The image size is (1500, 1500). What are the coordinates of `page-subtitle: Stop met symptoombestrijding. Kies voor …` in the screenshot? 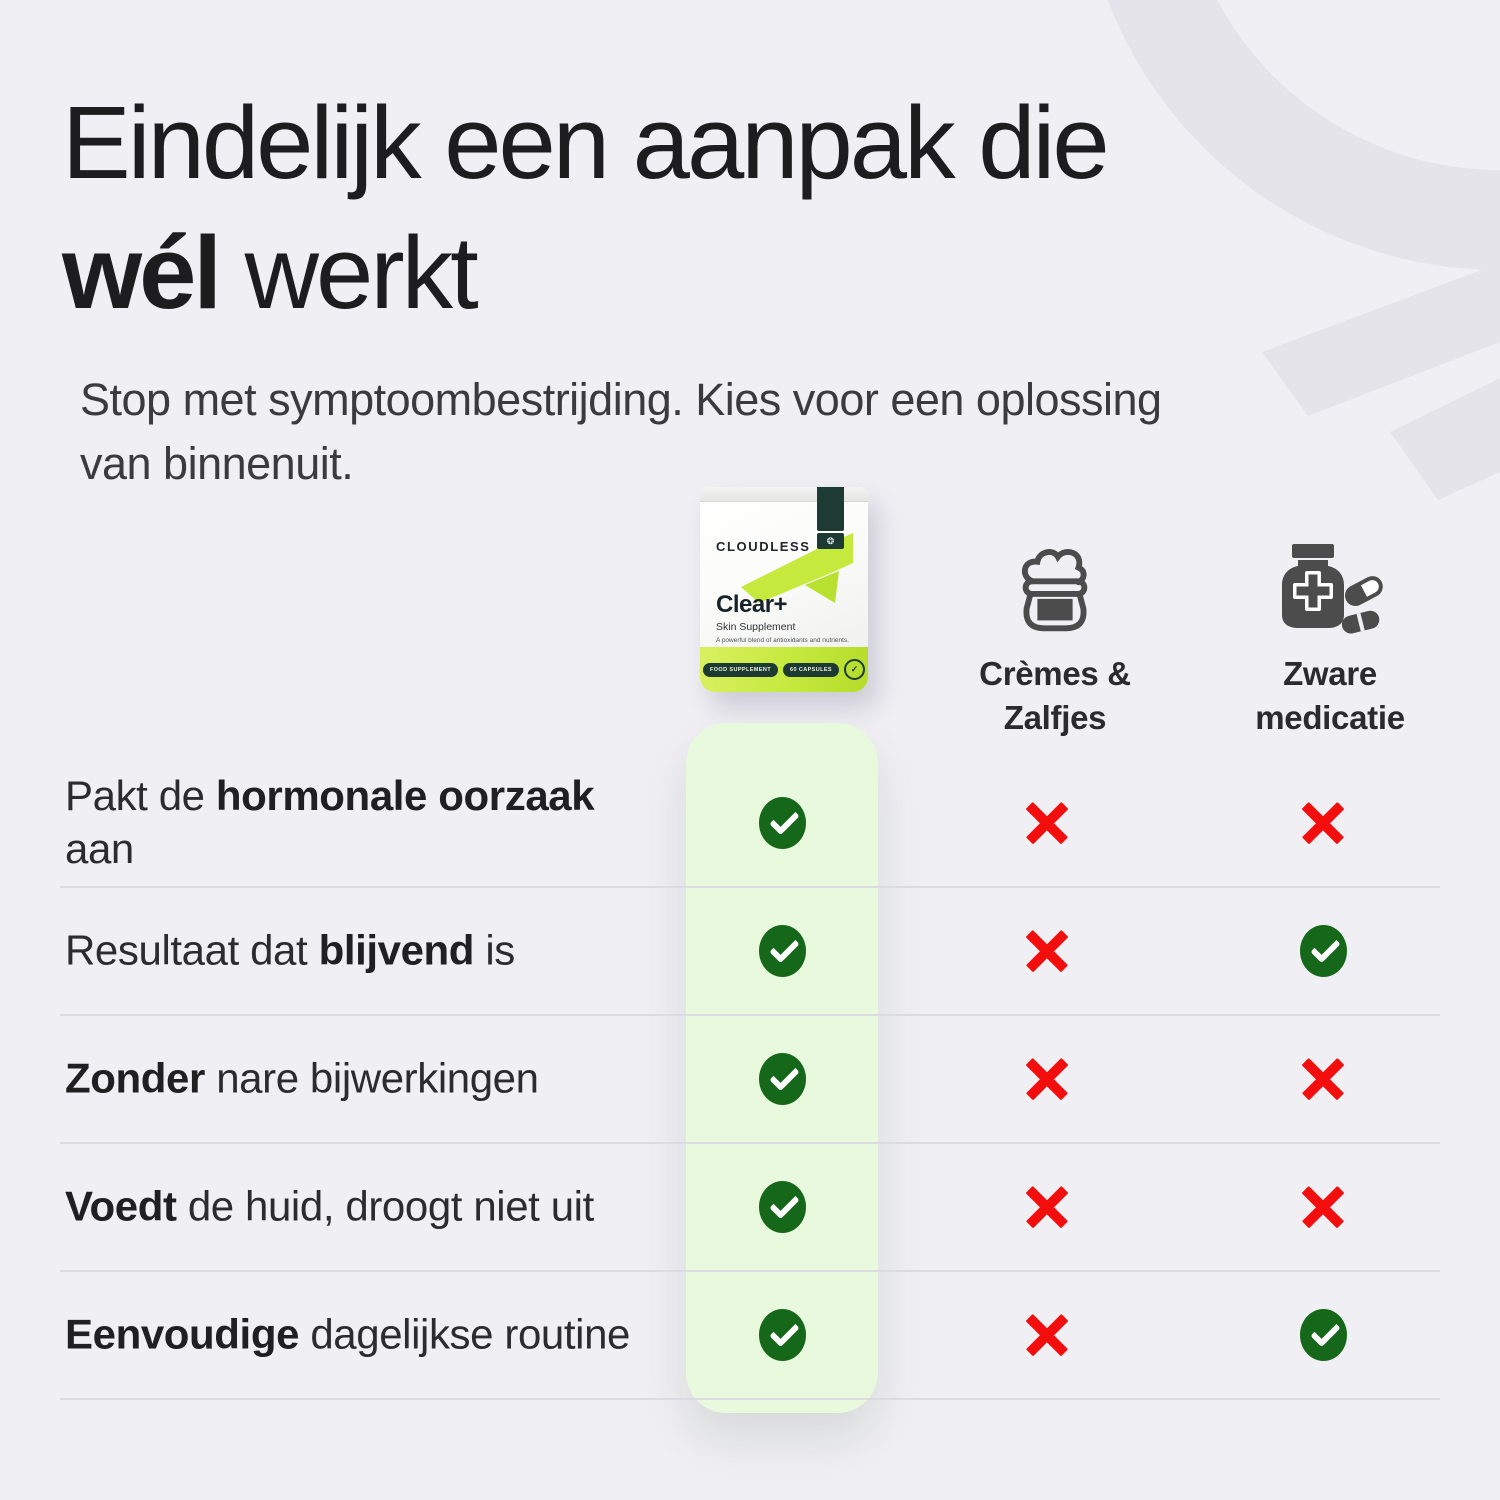 It's located at (621, 431).